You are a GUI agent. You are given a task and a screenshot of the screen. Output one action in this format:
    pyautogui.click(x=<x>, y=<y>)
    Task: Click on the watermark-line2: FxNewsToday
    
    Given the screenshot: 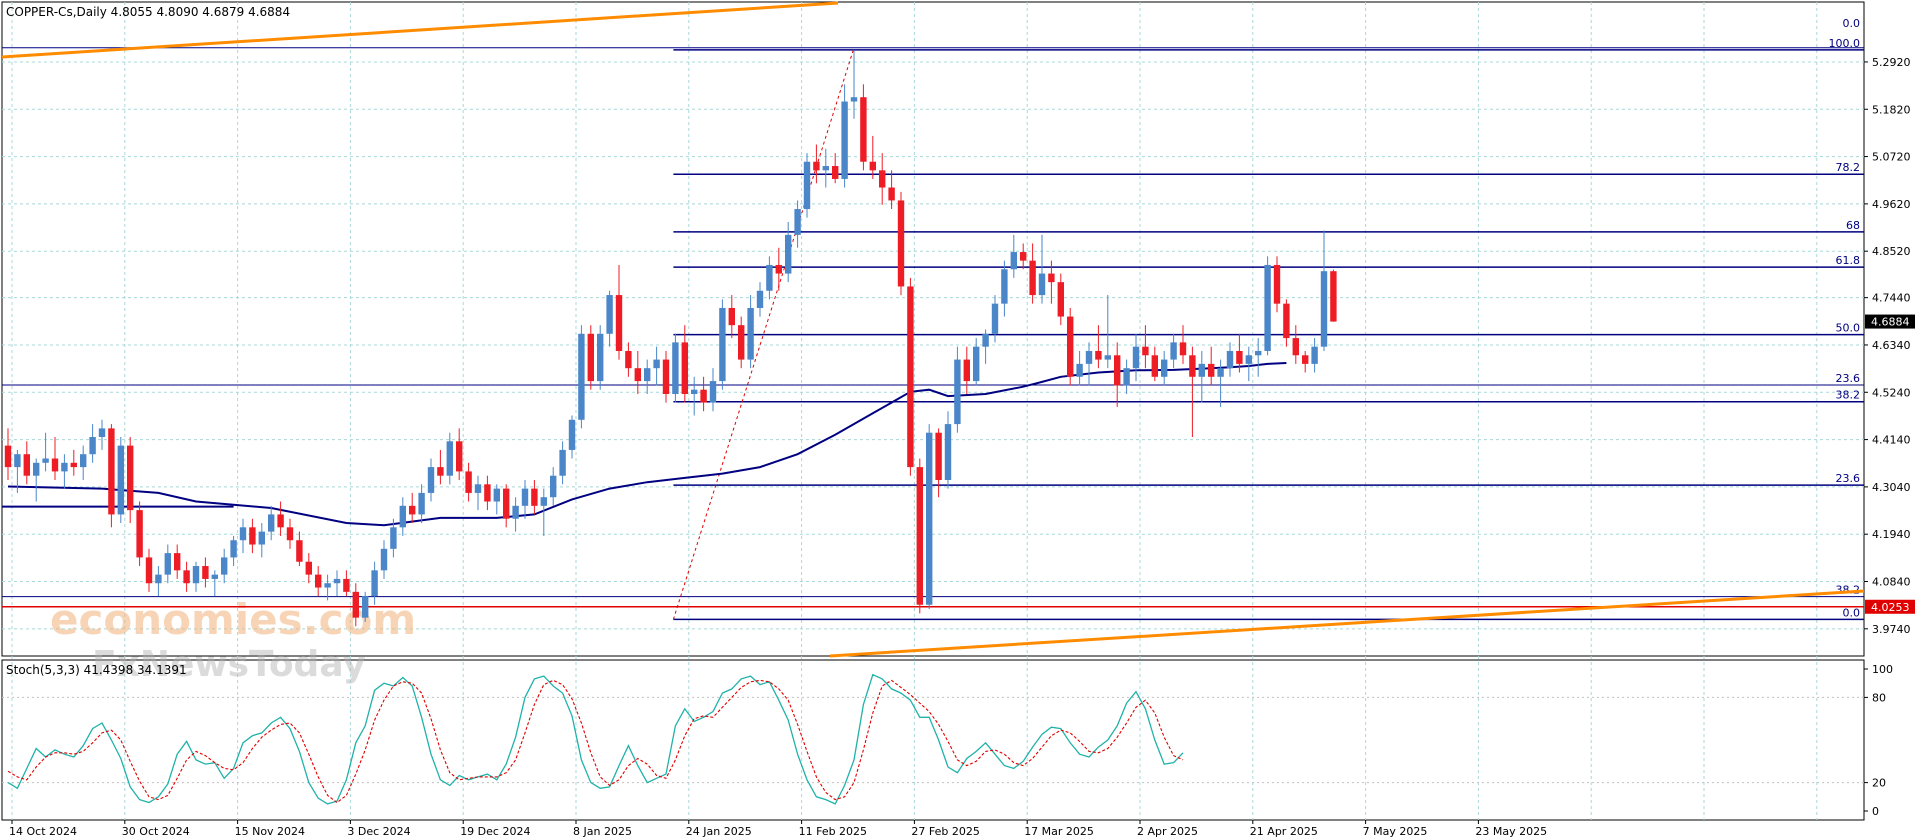 What is the action you would take?
    pyautogui.click(x=229, y=664)
    